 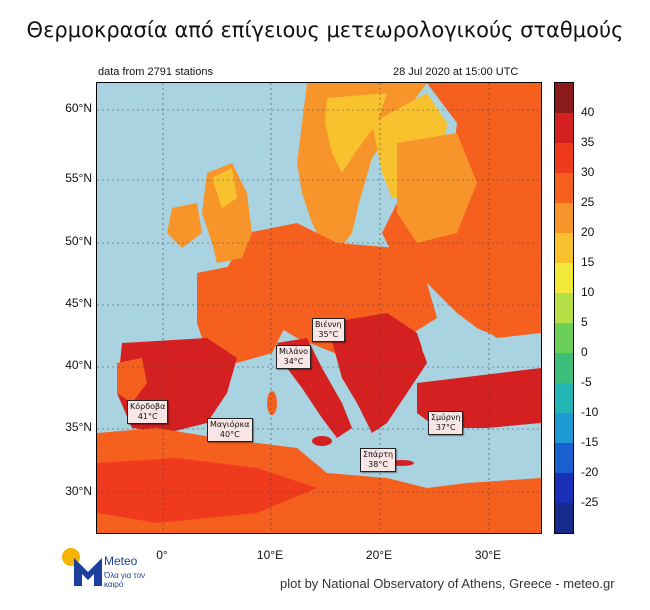 I want to click on city-temp: 41°C, so click(x=147, y=416).